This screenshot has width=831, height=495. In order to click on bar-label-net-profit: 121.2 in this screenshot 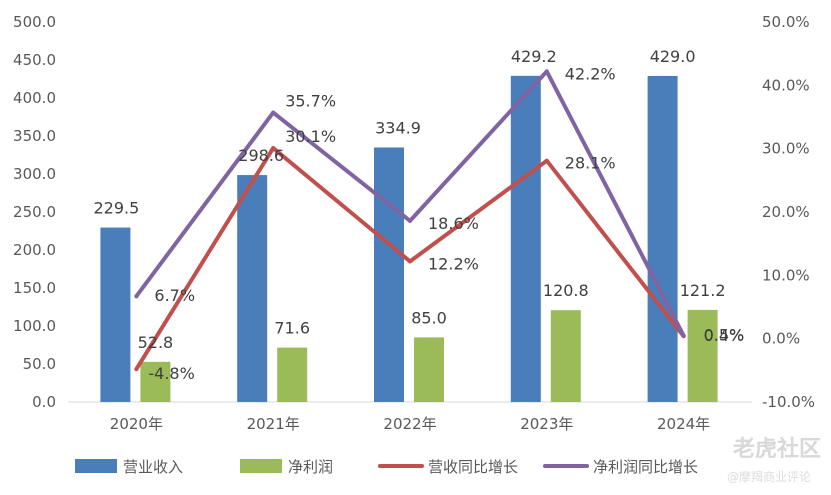, I will do `click(703, 290)`.